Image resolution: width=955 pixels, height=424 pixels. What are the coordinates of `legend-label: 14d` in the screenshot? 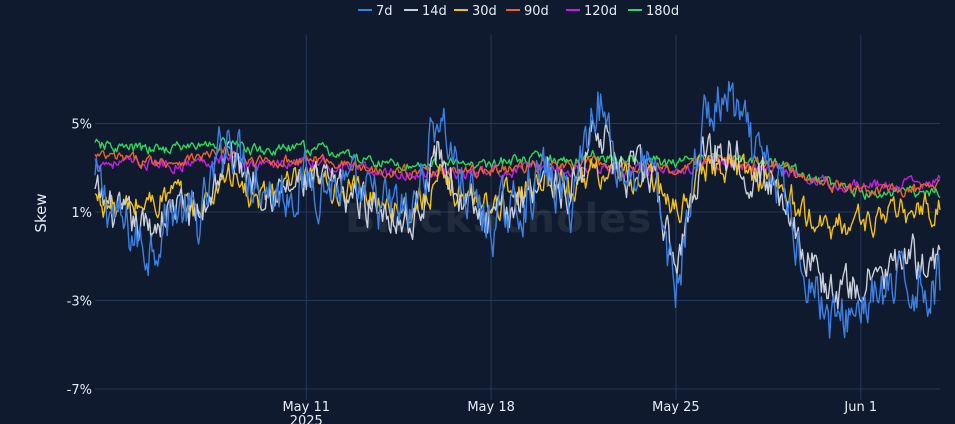 It's located at (434, 11).